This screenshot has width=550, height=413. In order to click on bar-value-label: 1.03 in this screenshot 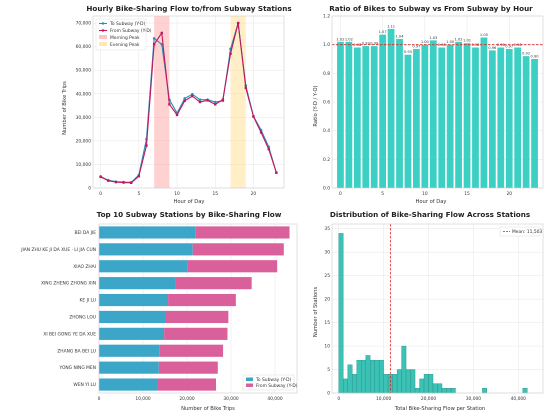, I will do `click(433, 38)`.